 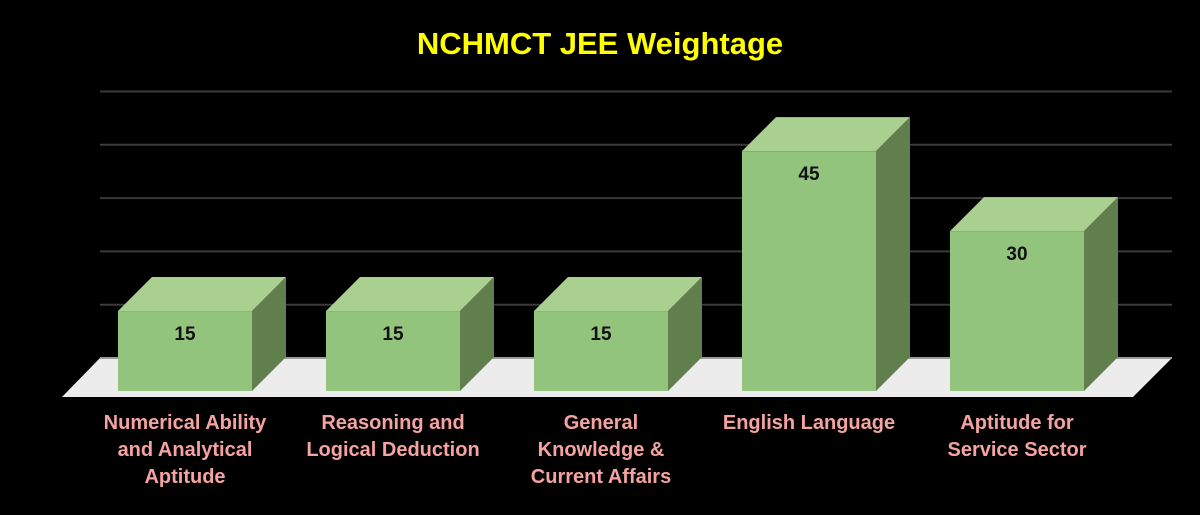 I want to click on bar: 45, so click(x=826, y=254).